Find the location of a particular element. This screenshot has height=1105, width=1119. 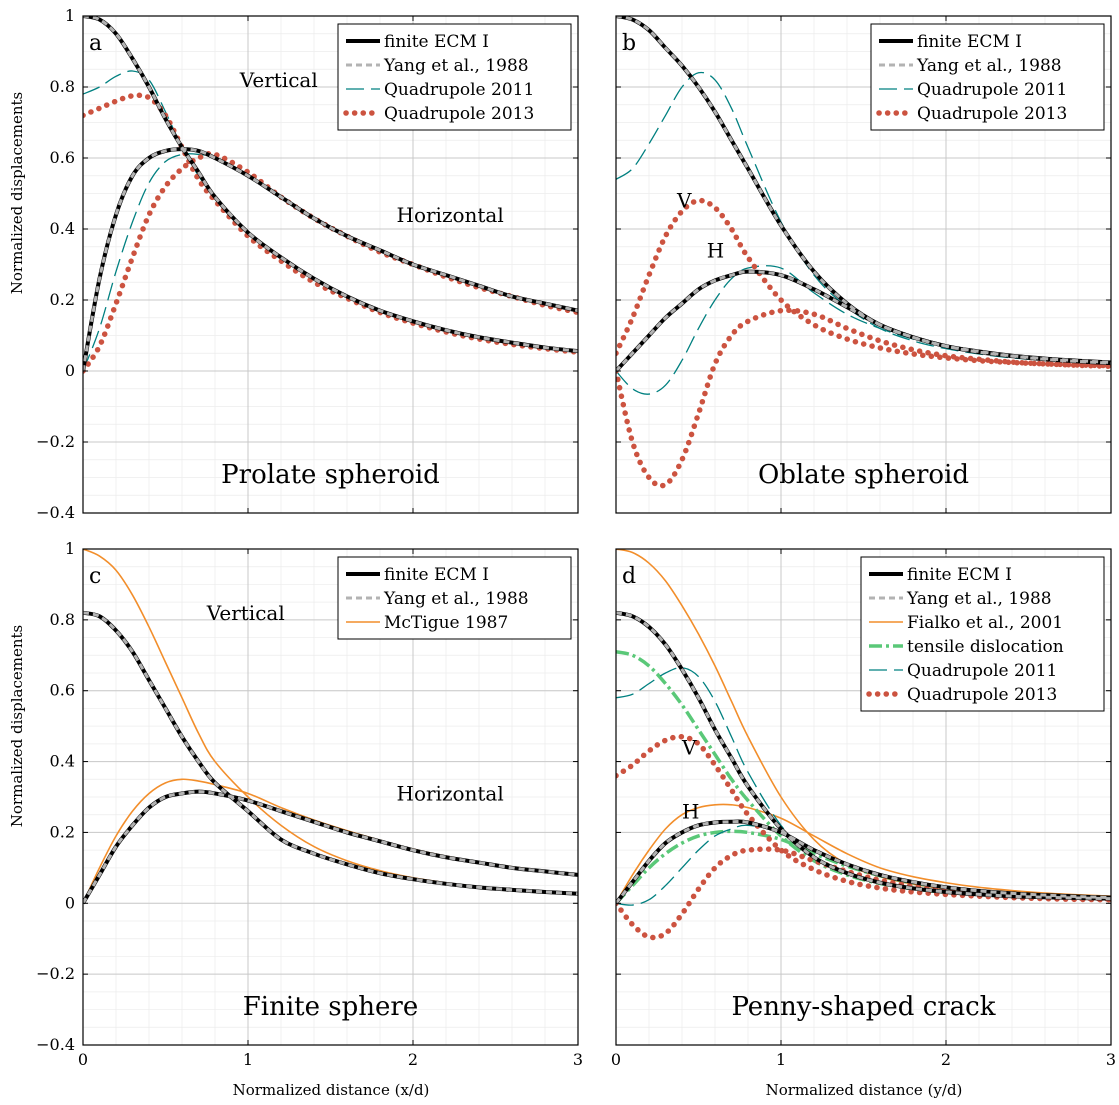

panel-title: Finite sphere is located at coordinates (330, 1007).